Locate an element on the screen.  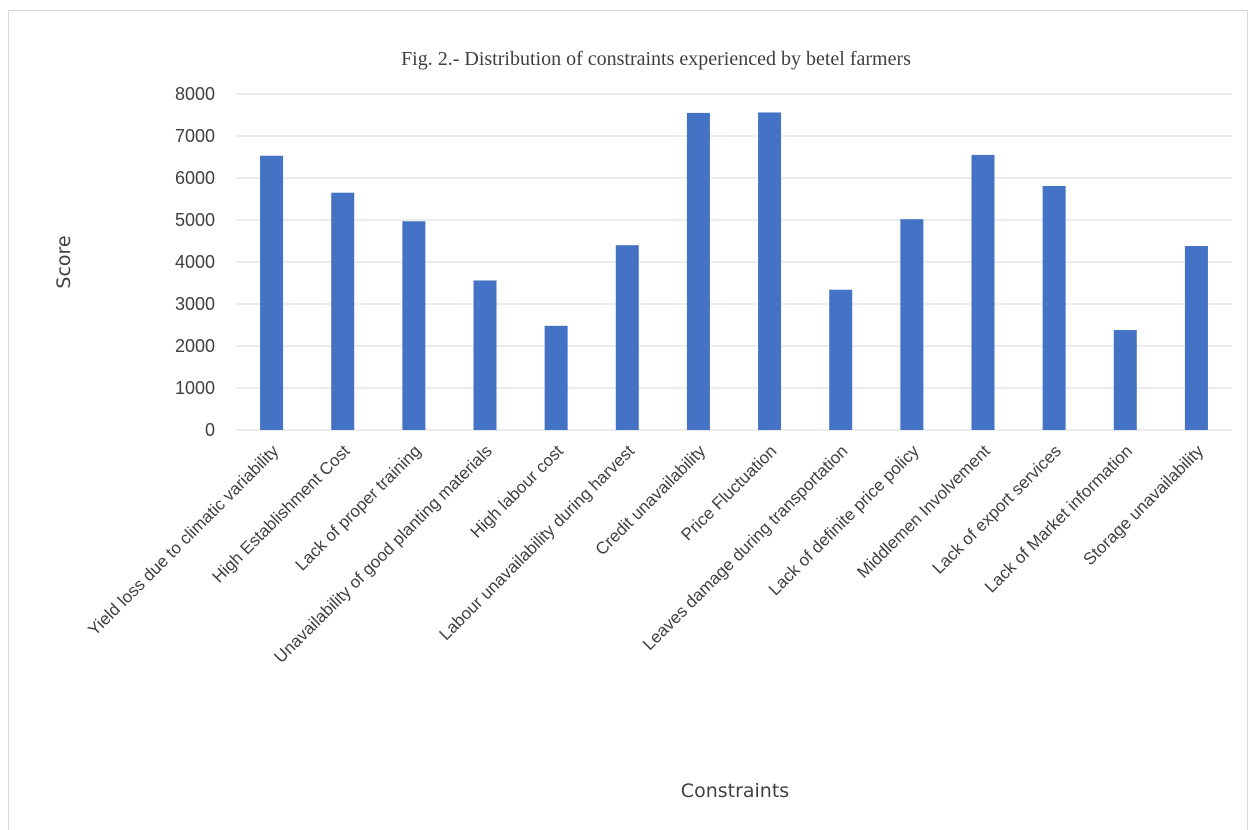
x-category-label: Lack of definite price policy is located at coordinates (844, 520).